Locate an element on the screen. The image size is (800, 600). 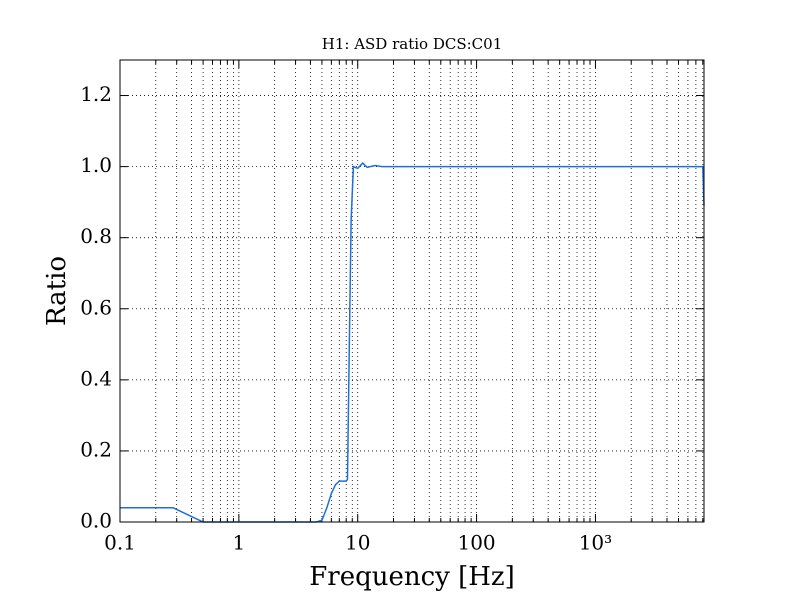
x-tick-label: 0.1 is located at coordinates (120, 543).